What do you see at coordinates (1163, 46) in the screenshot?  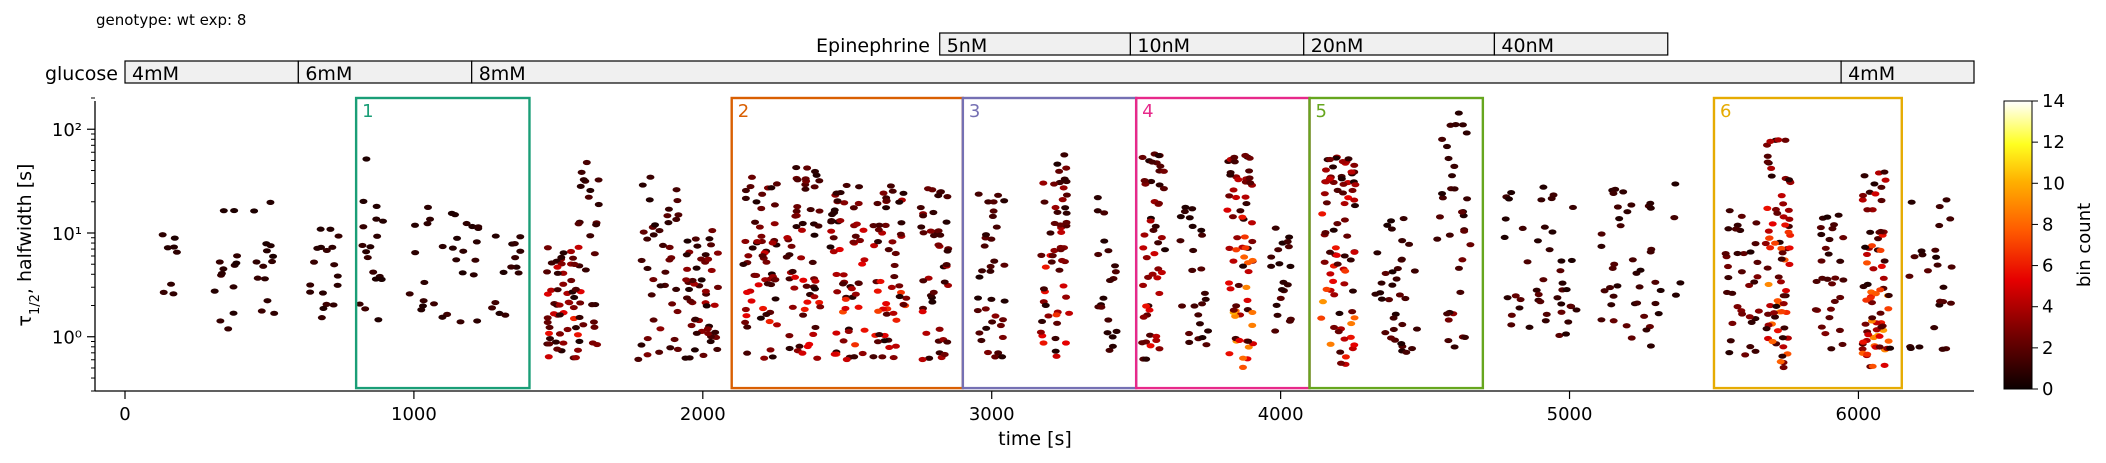 I see `epinephrine-segment-label: 10nM` at bounding box center [1163, 46].